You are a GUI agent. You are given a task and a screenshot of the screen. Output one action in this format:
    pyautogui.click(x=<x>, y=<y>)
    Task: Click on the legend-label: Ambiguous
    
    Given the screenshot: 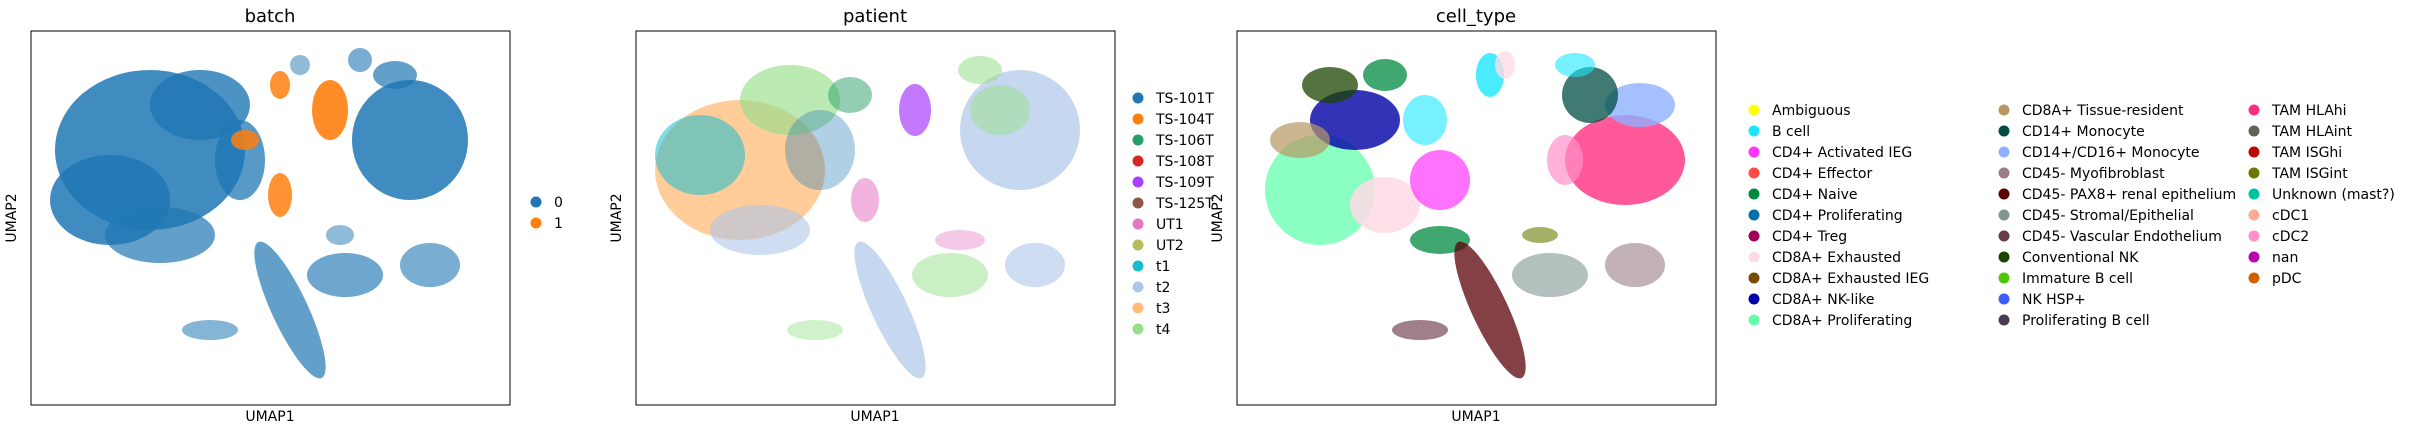 What is the action you would take?
    pyautogui.click(x=1811, y=111)
    